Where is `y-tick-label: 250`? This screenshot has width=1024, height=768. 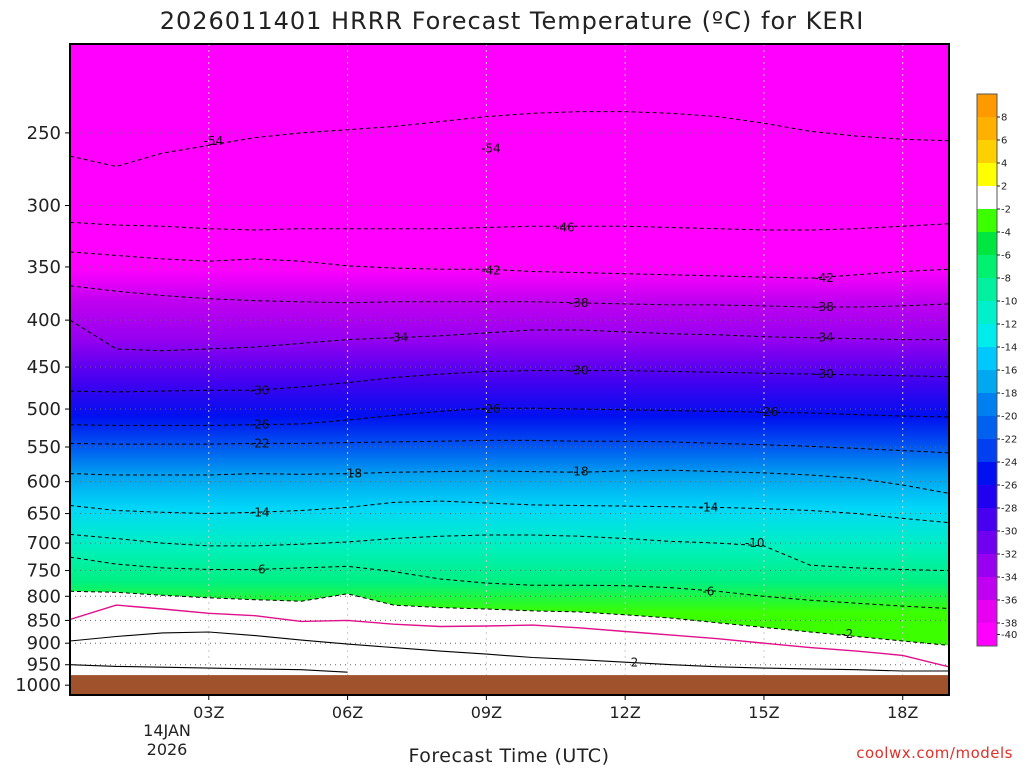 y-tick-label: 250 is located at coordinates (44, 133).